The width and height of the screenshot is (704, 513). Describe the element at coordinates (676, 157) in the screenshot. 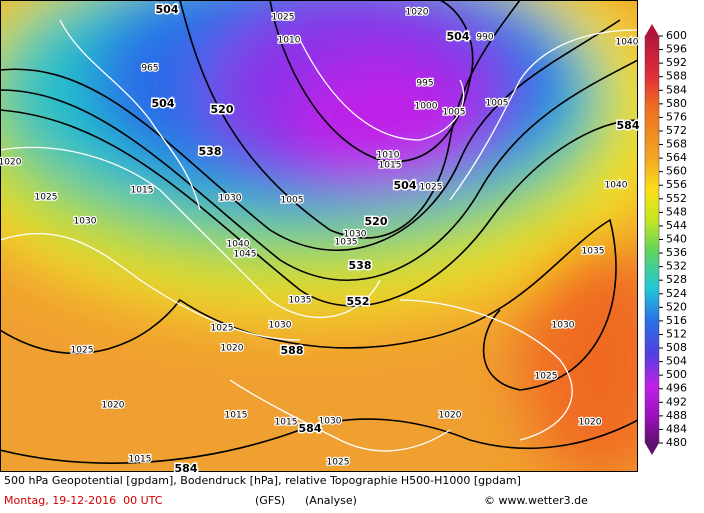

I see `colorbar-label: 564` at that location.